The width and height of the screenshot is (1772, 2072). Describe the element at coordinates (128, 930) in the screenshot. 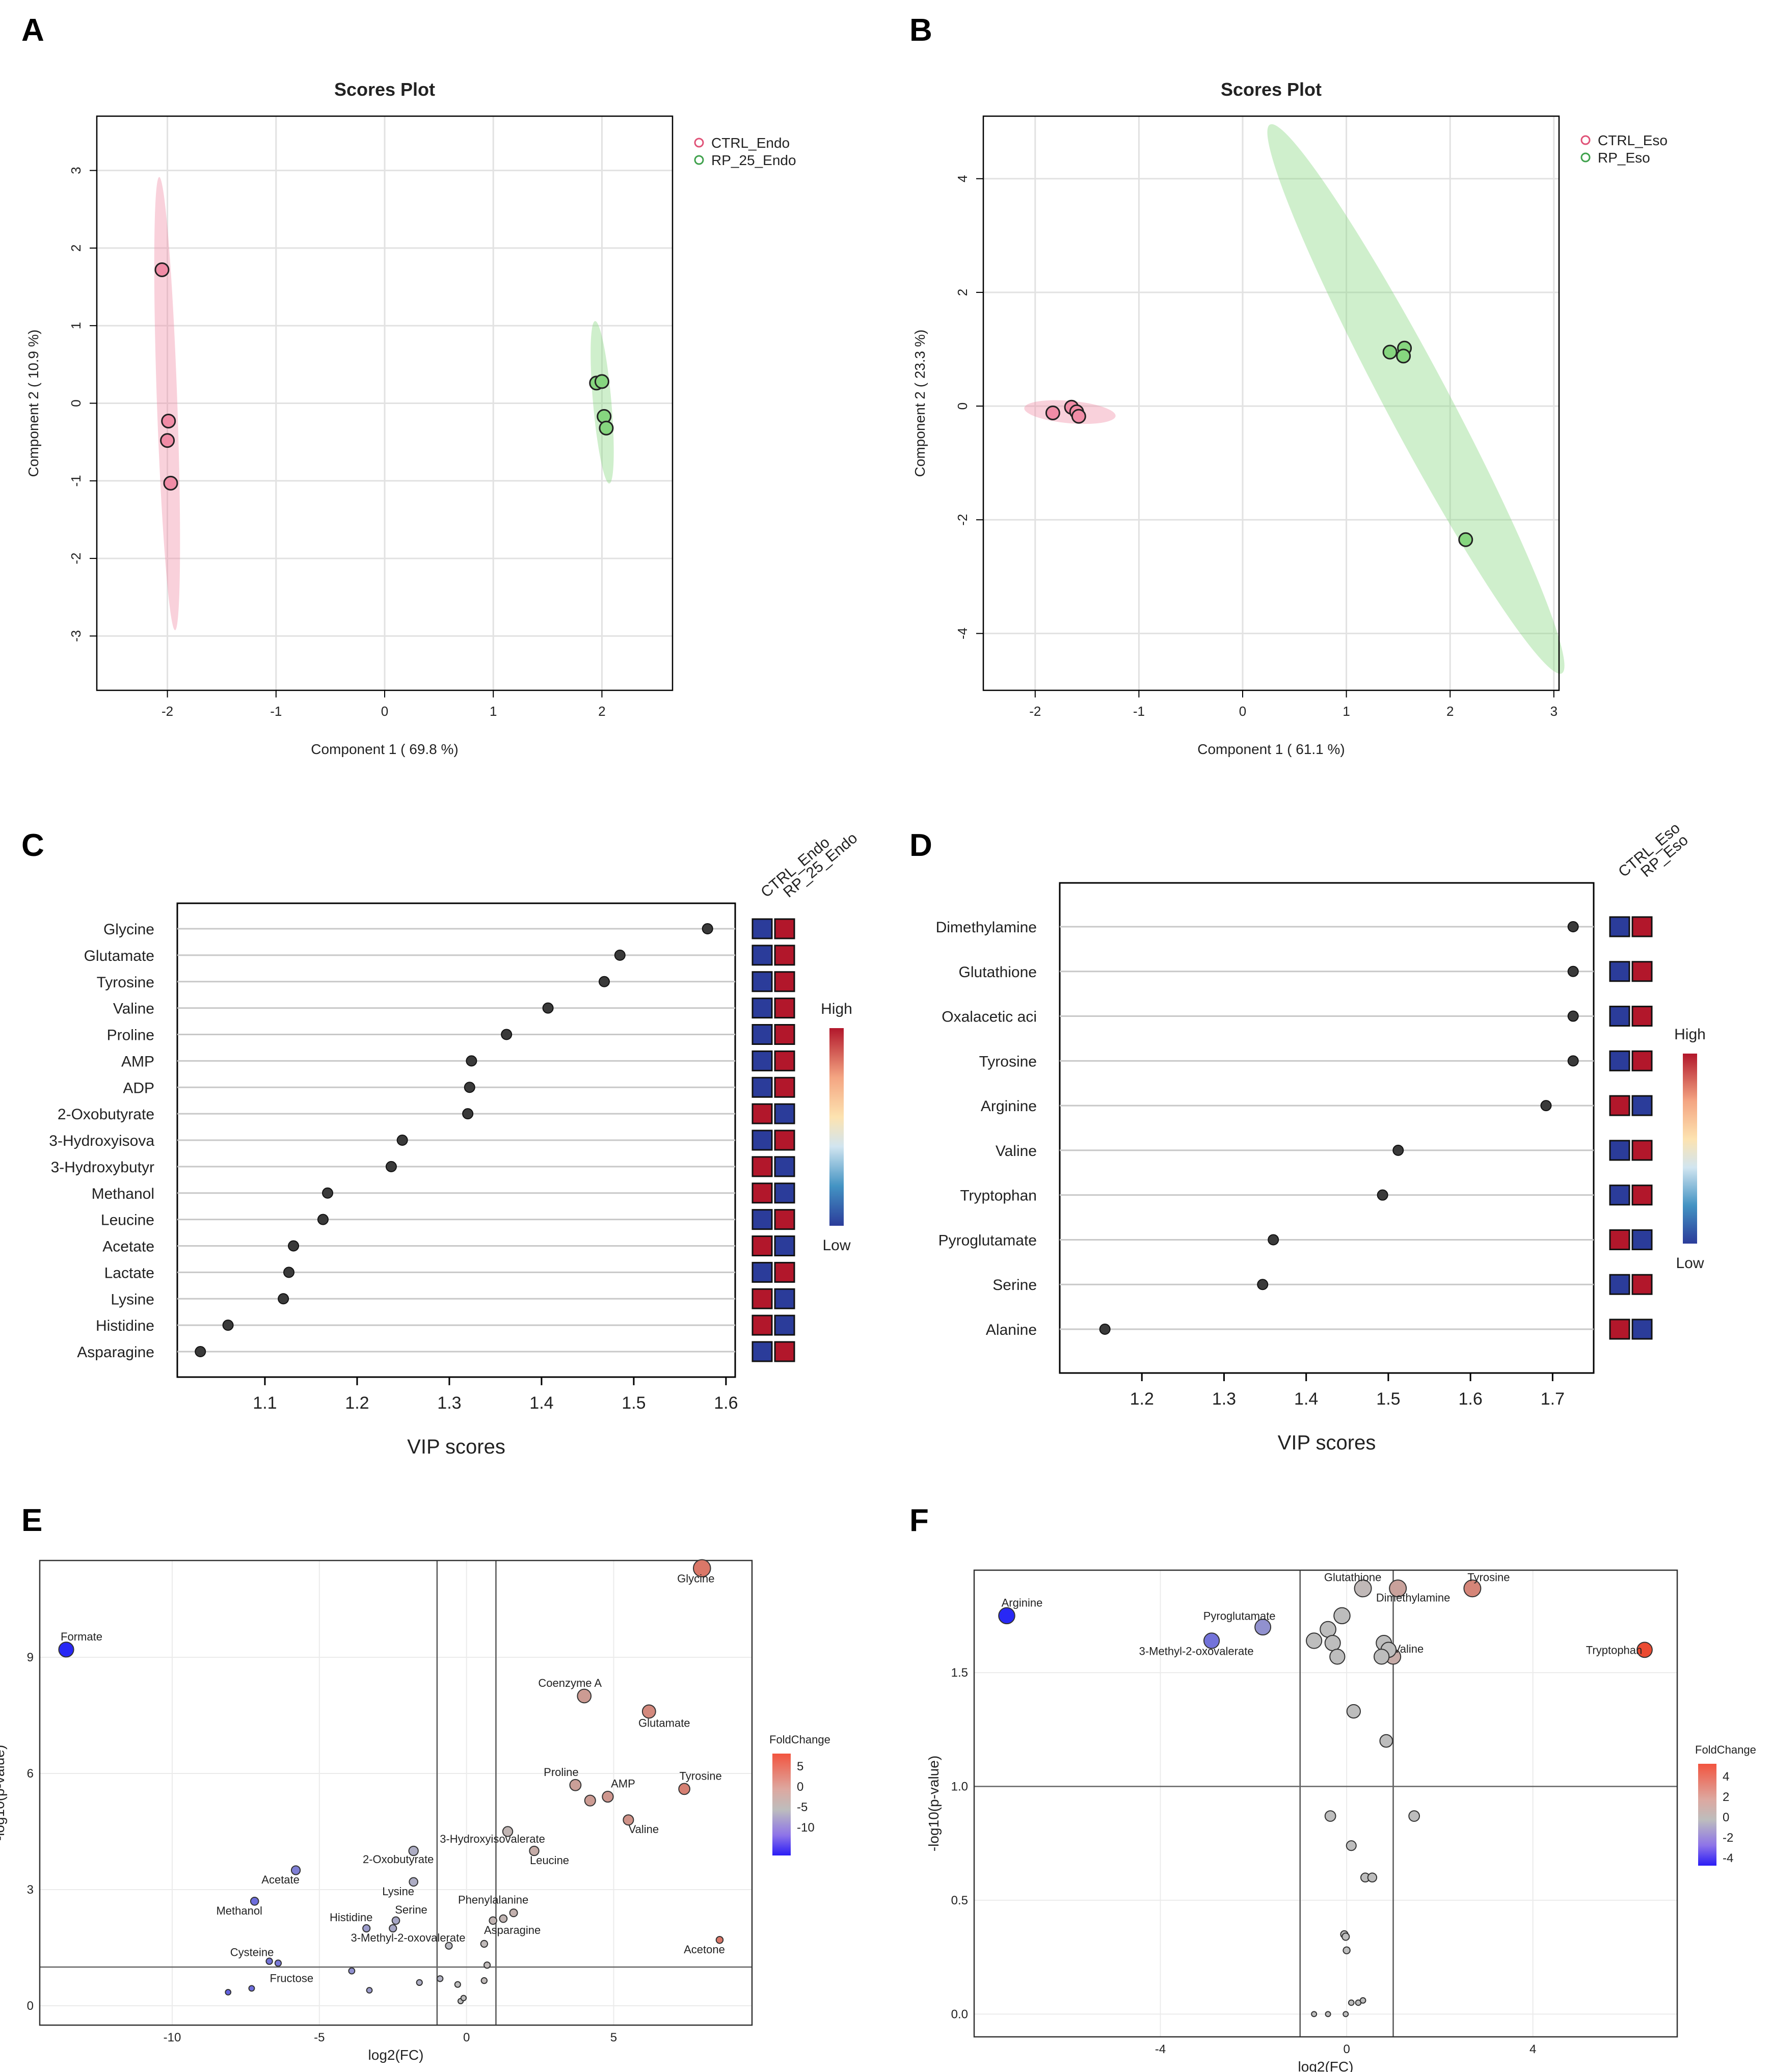

I see `vip-label-glycine: Glycine` at that location.